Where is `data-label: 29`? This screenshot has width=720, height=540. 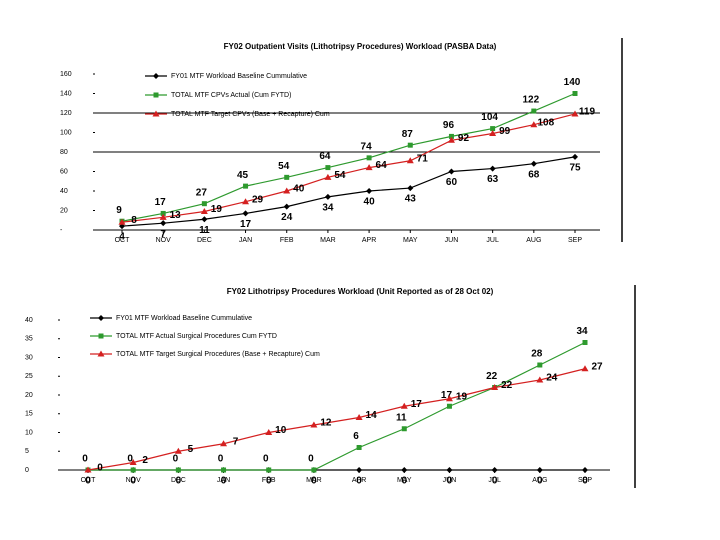
data-label: 29 is located at coordinates (258, 199).